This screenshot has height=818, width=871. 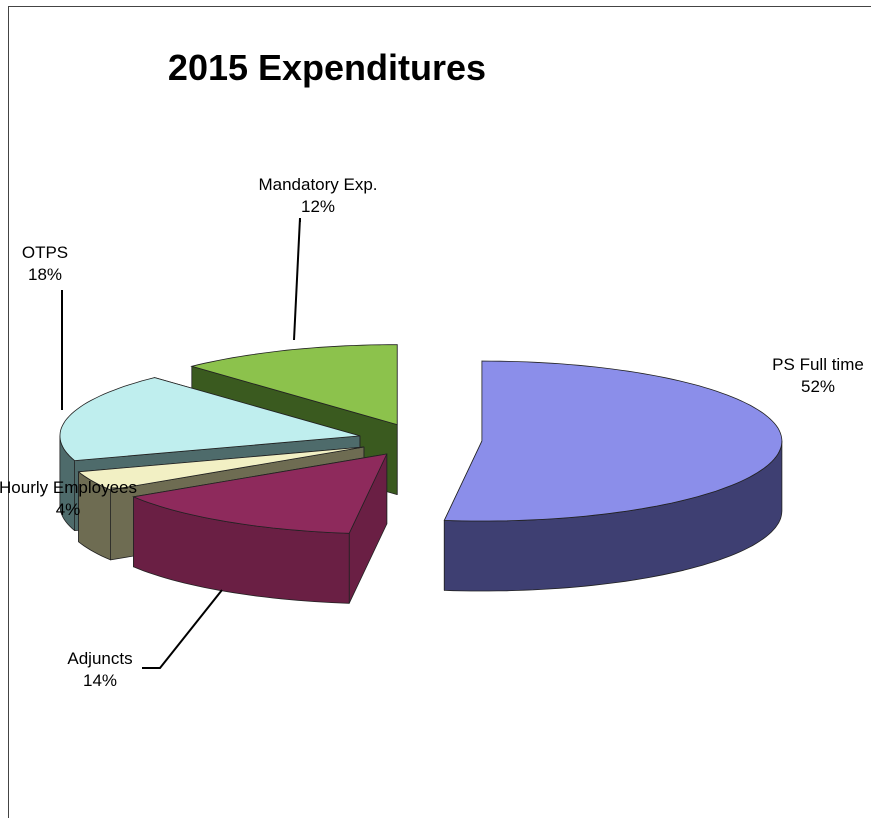 I want to click on slice-label: PS Full time, so click(x=818, y=364).